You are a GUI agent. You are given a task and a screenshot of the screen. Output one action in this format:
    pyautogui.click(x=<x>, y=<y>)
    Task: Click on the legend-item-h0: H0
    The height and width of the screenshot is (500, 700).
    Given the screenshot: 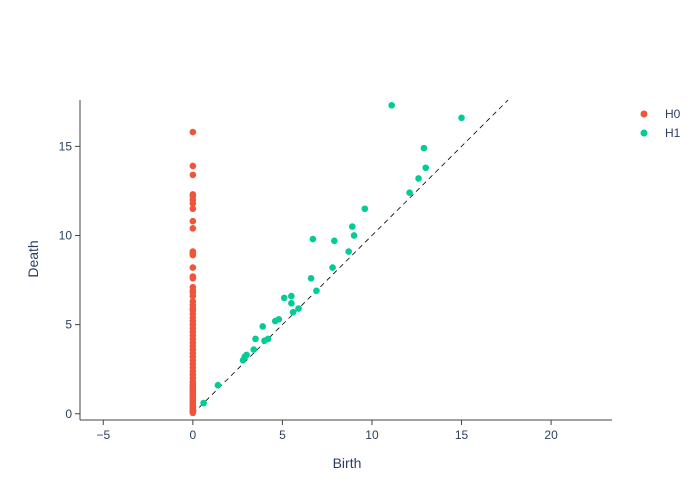 What is the action you would take?
    pyautogui.click(x=660, y=114)
    